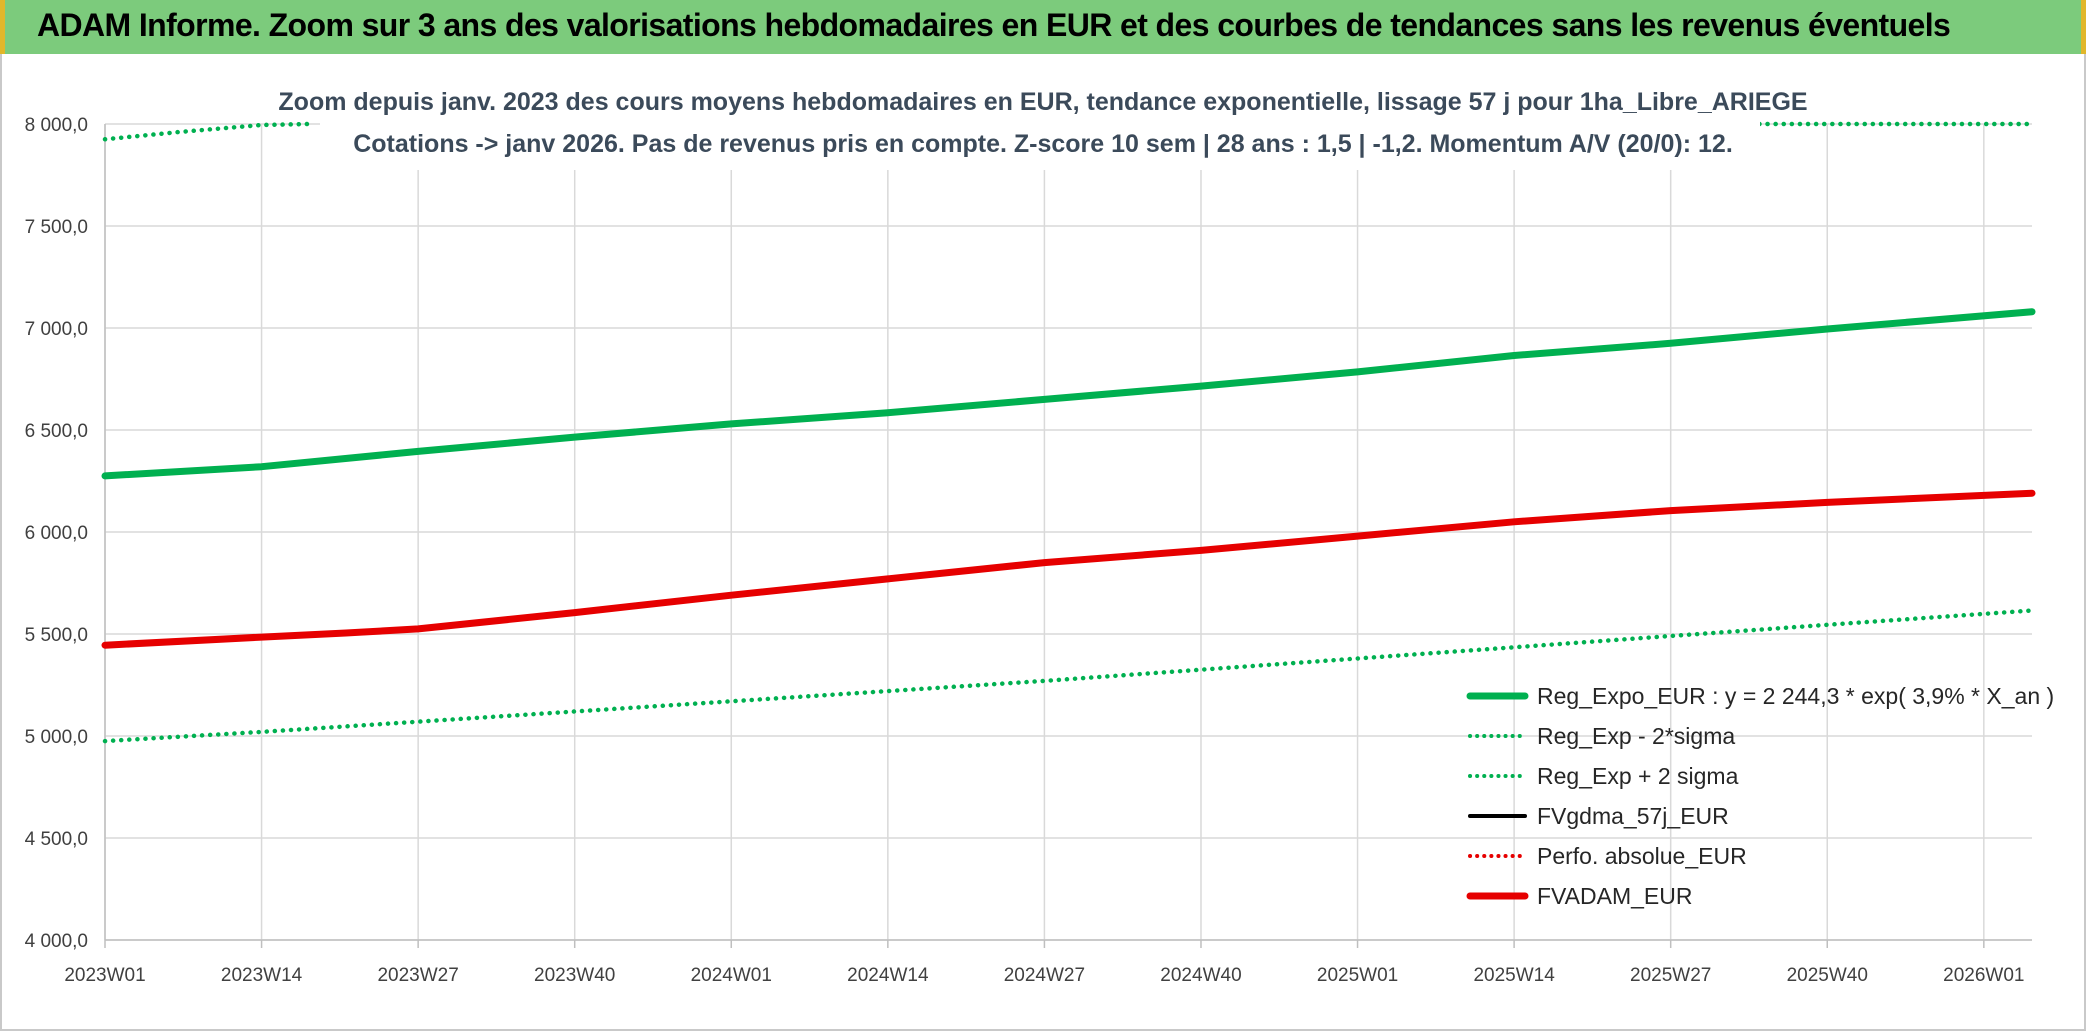 The image size is (2086, 1031). I want to click on x-tick-label: 2025W01, so click(1357, 975).